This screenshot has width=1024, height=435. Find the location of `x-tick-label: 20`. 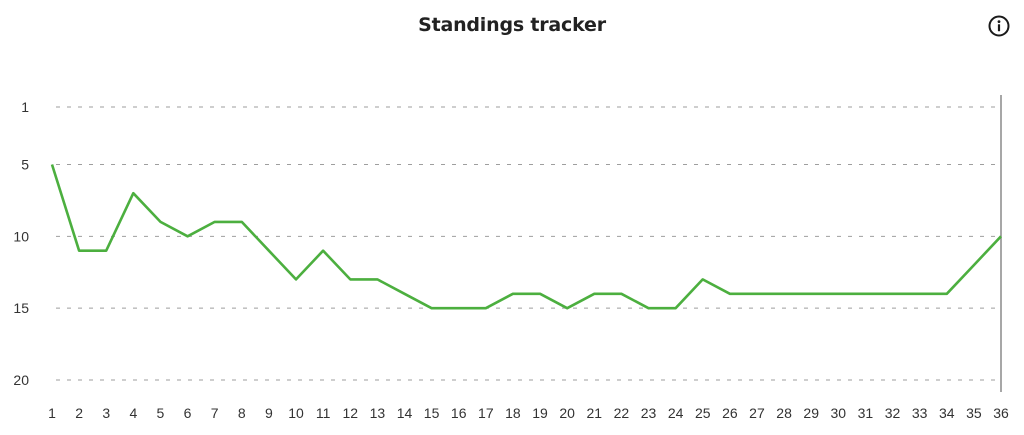

x-tick-label: 20 is located at coordinates (567, 413).